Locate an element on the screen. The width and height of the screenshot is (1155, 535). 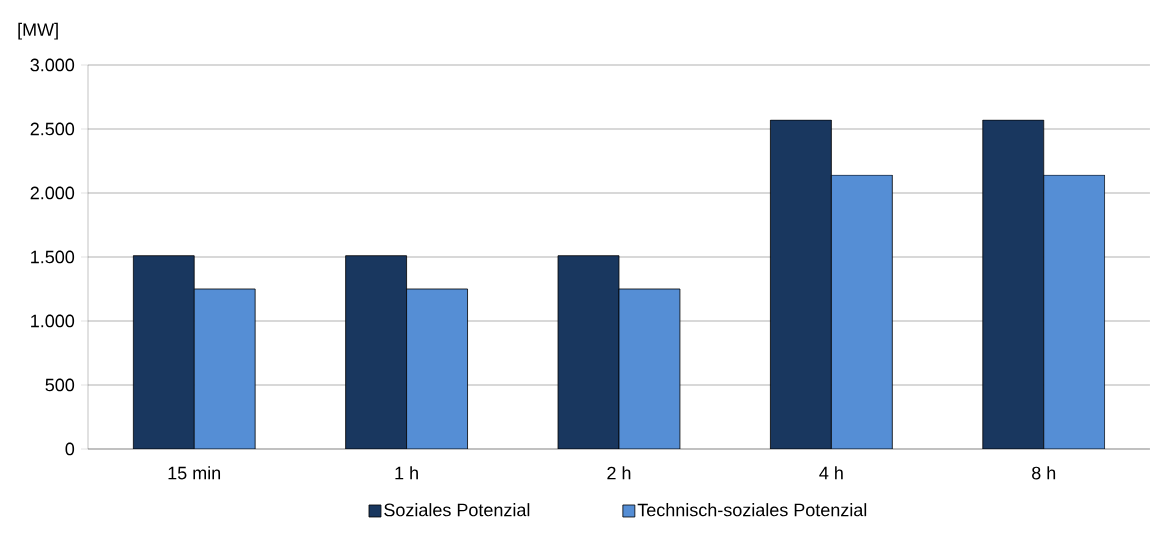
y-tick-label: 1.500 is located at coordinates (53, 257).